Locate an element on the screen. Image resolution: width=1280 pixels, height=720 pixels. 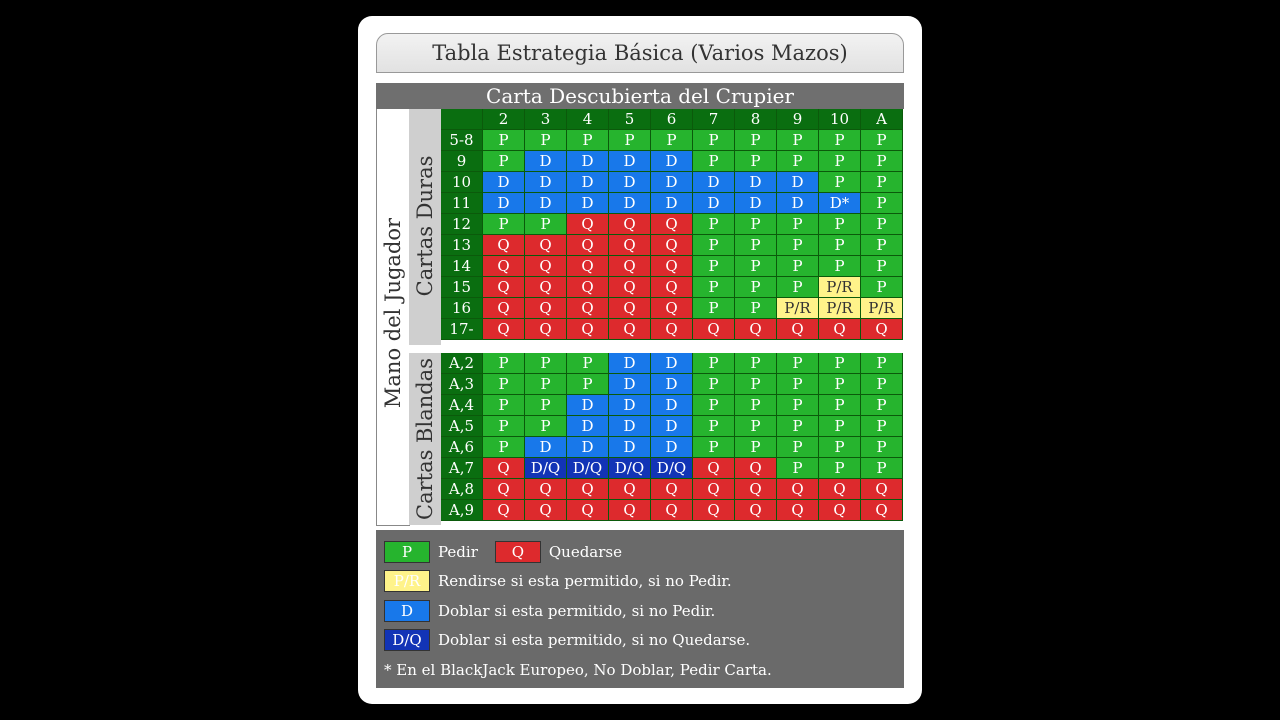
legend-text-pedir: Pedir is located at coordinates (458, 552).